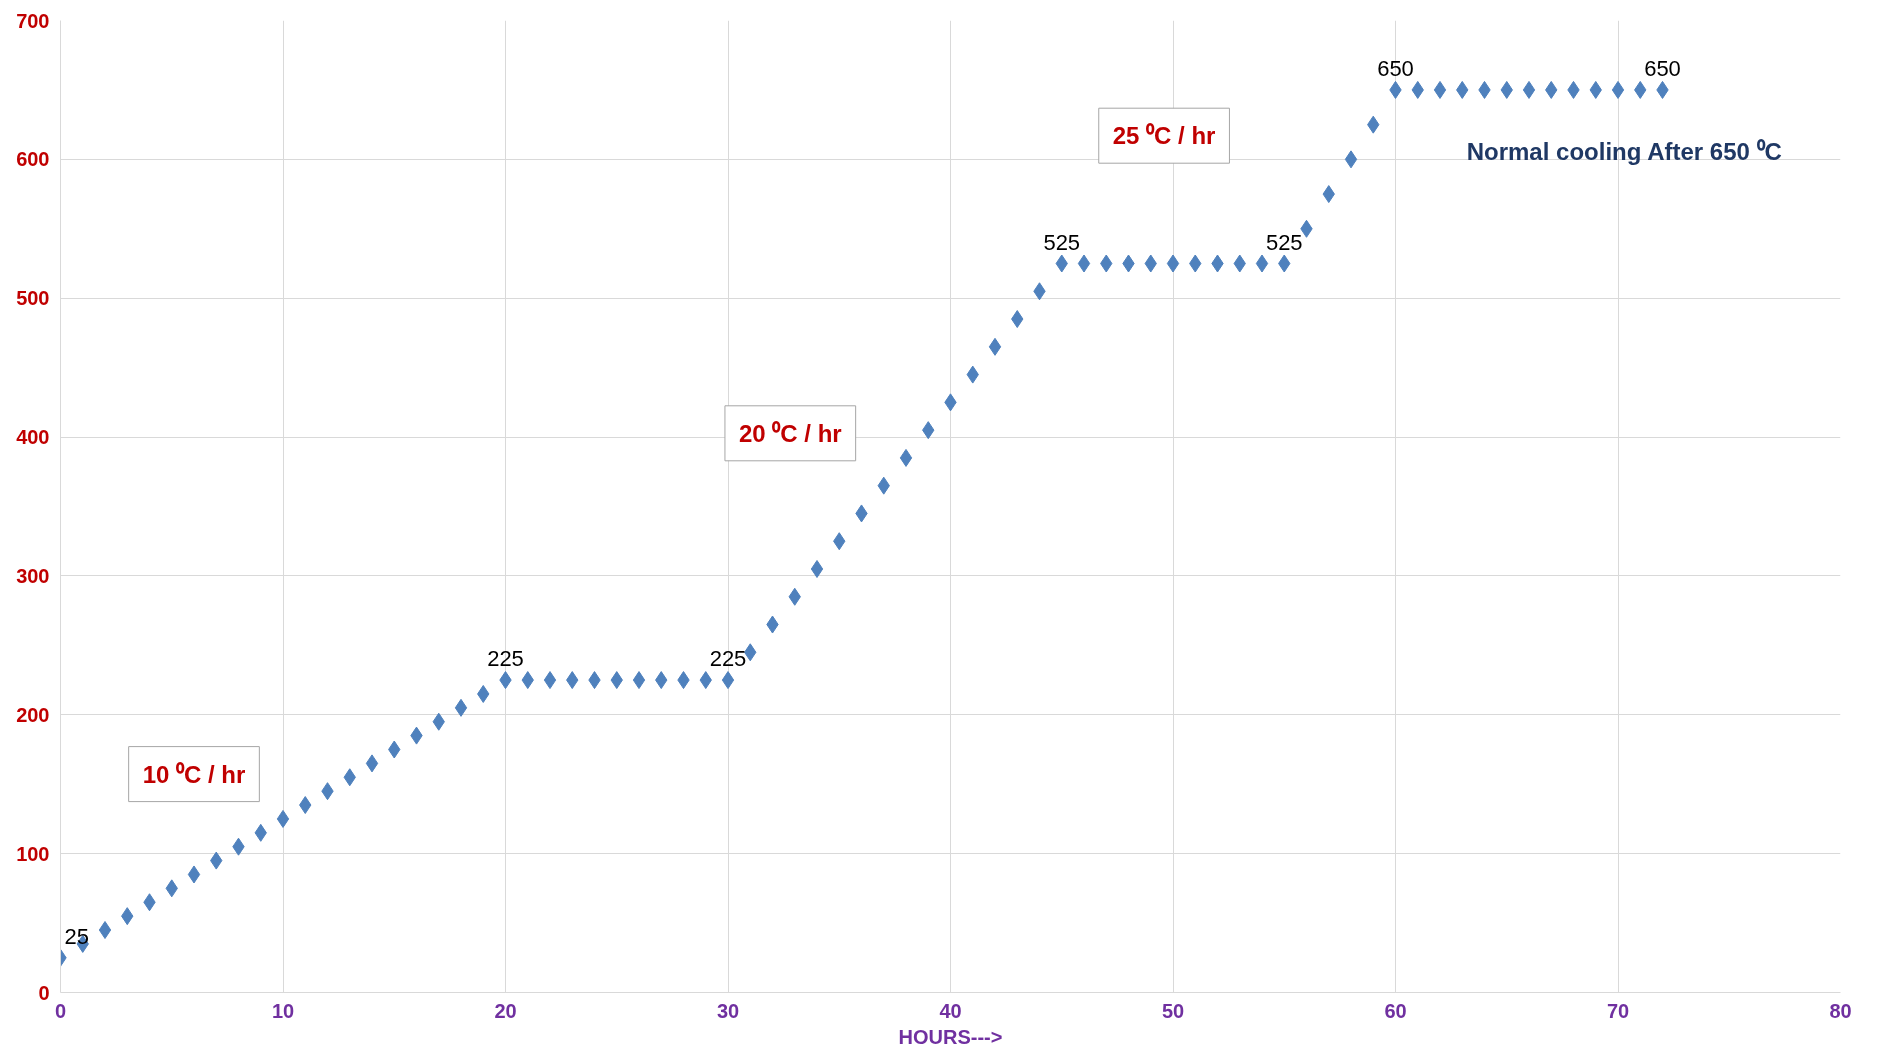 This screenshot has width=1894, height=1061. I want to click on x-tick-label: 30, so click(728, 1010).